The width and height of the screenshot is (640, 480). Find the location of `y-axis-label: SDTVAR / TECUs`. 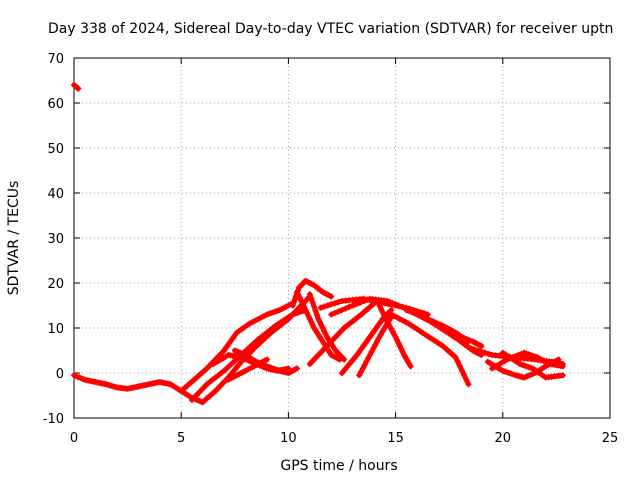

y-axis-label: SDTVAR / TECUs is located at coordinates (14, 238).